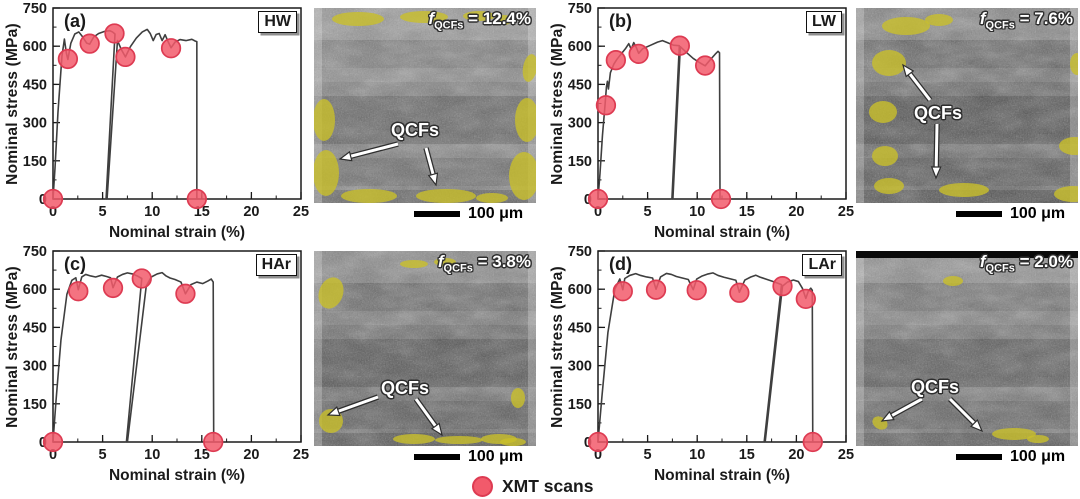 The height and width of the screenshot is (499, 1080). What do you see at coordinates (532, 486) in the screenshot?
I see `figure-legend: XMT scans` at bounding box center [532, 486].